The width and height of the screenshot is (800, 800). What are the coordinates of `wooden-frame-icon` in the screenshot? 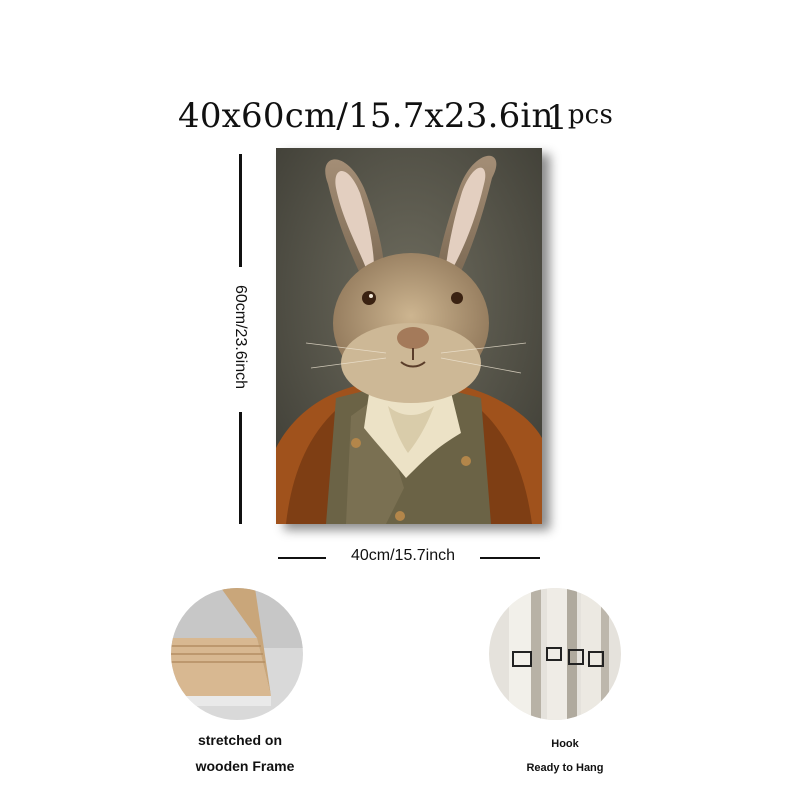 It's located at (237, 654).